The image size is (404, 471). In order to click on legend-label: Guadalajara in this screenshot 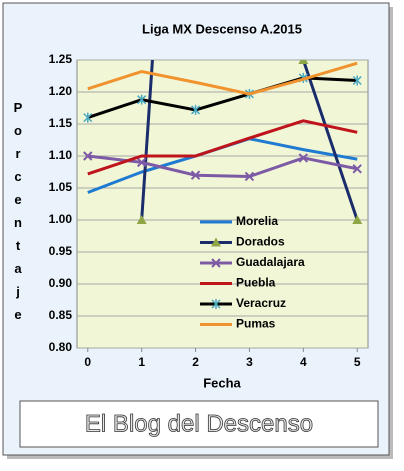, I will do `click(270, 262)`.